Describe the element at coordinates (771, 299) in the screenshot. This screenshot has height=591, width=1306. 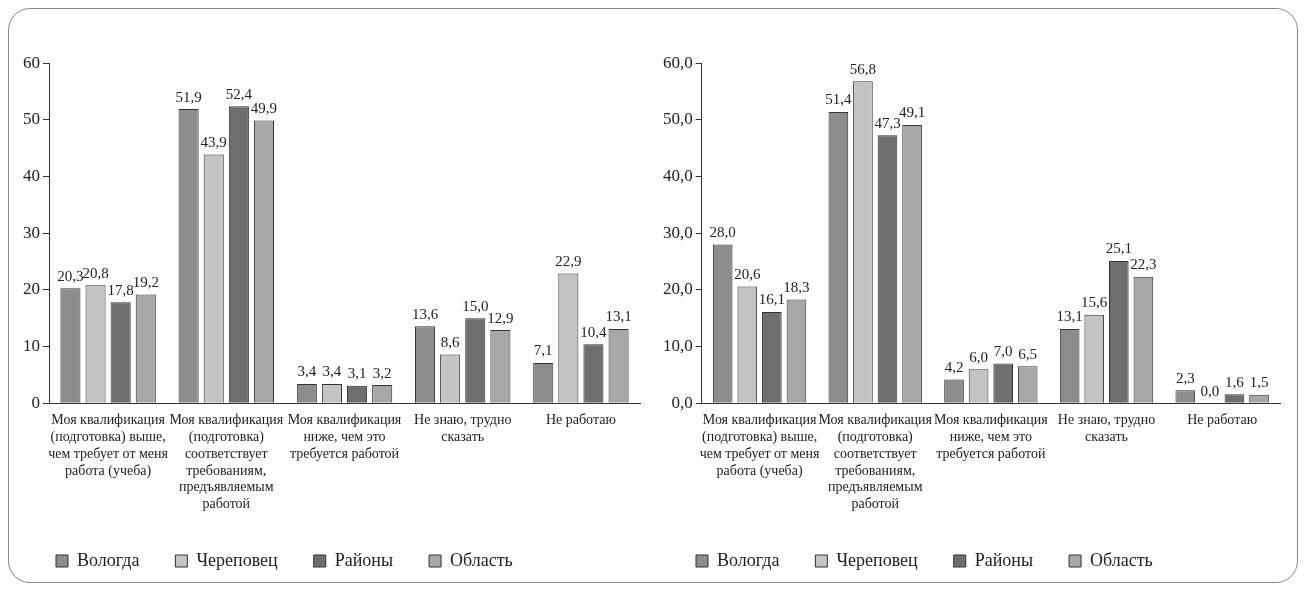
I see `data-label: 16,1` at that location.